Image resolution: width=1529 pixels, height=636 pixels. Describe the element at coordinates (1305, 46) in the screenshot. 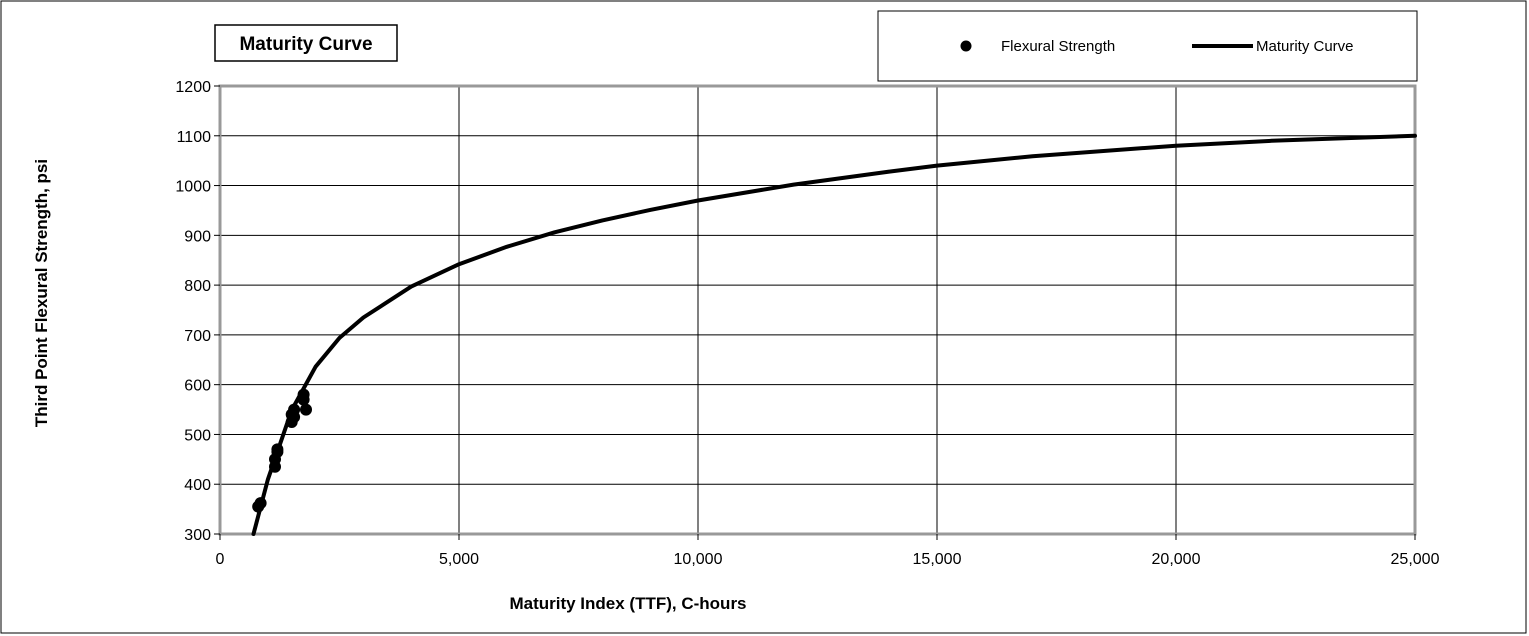

I see `legend-label-maturity-curve: Maturity Curve` at that location.